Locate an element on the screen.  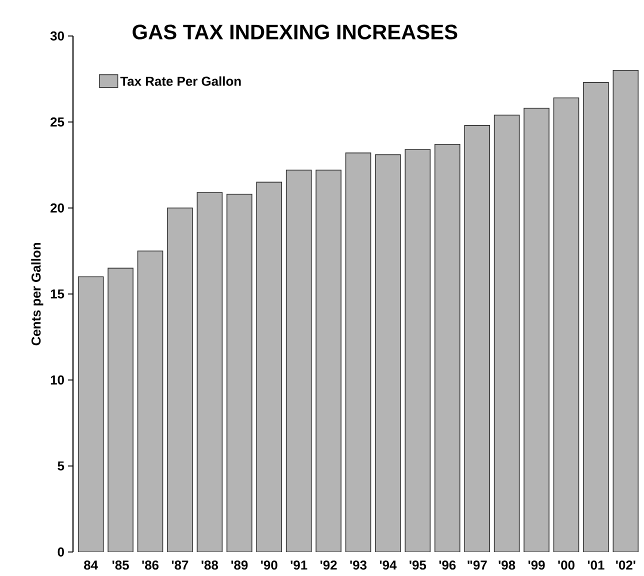
x-tick-label: '88 is located at coordinates (210, 565).